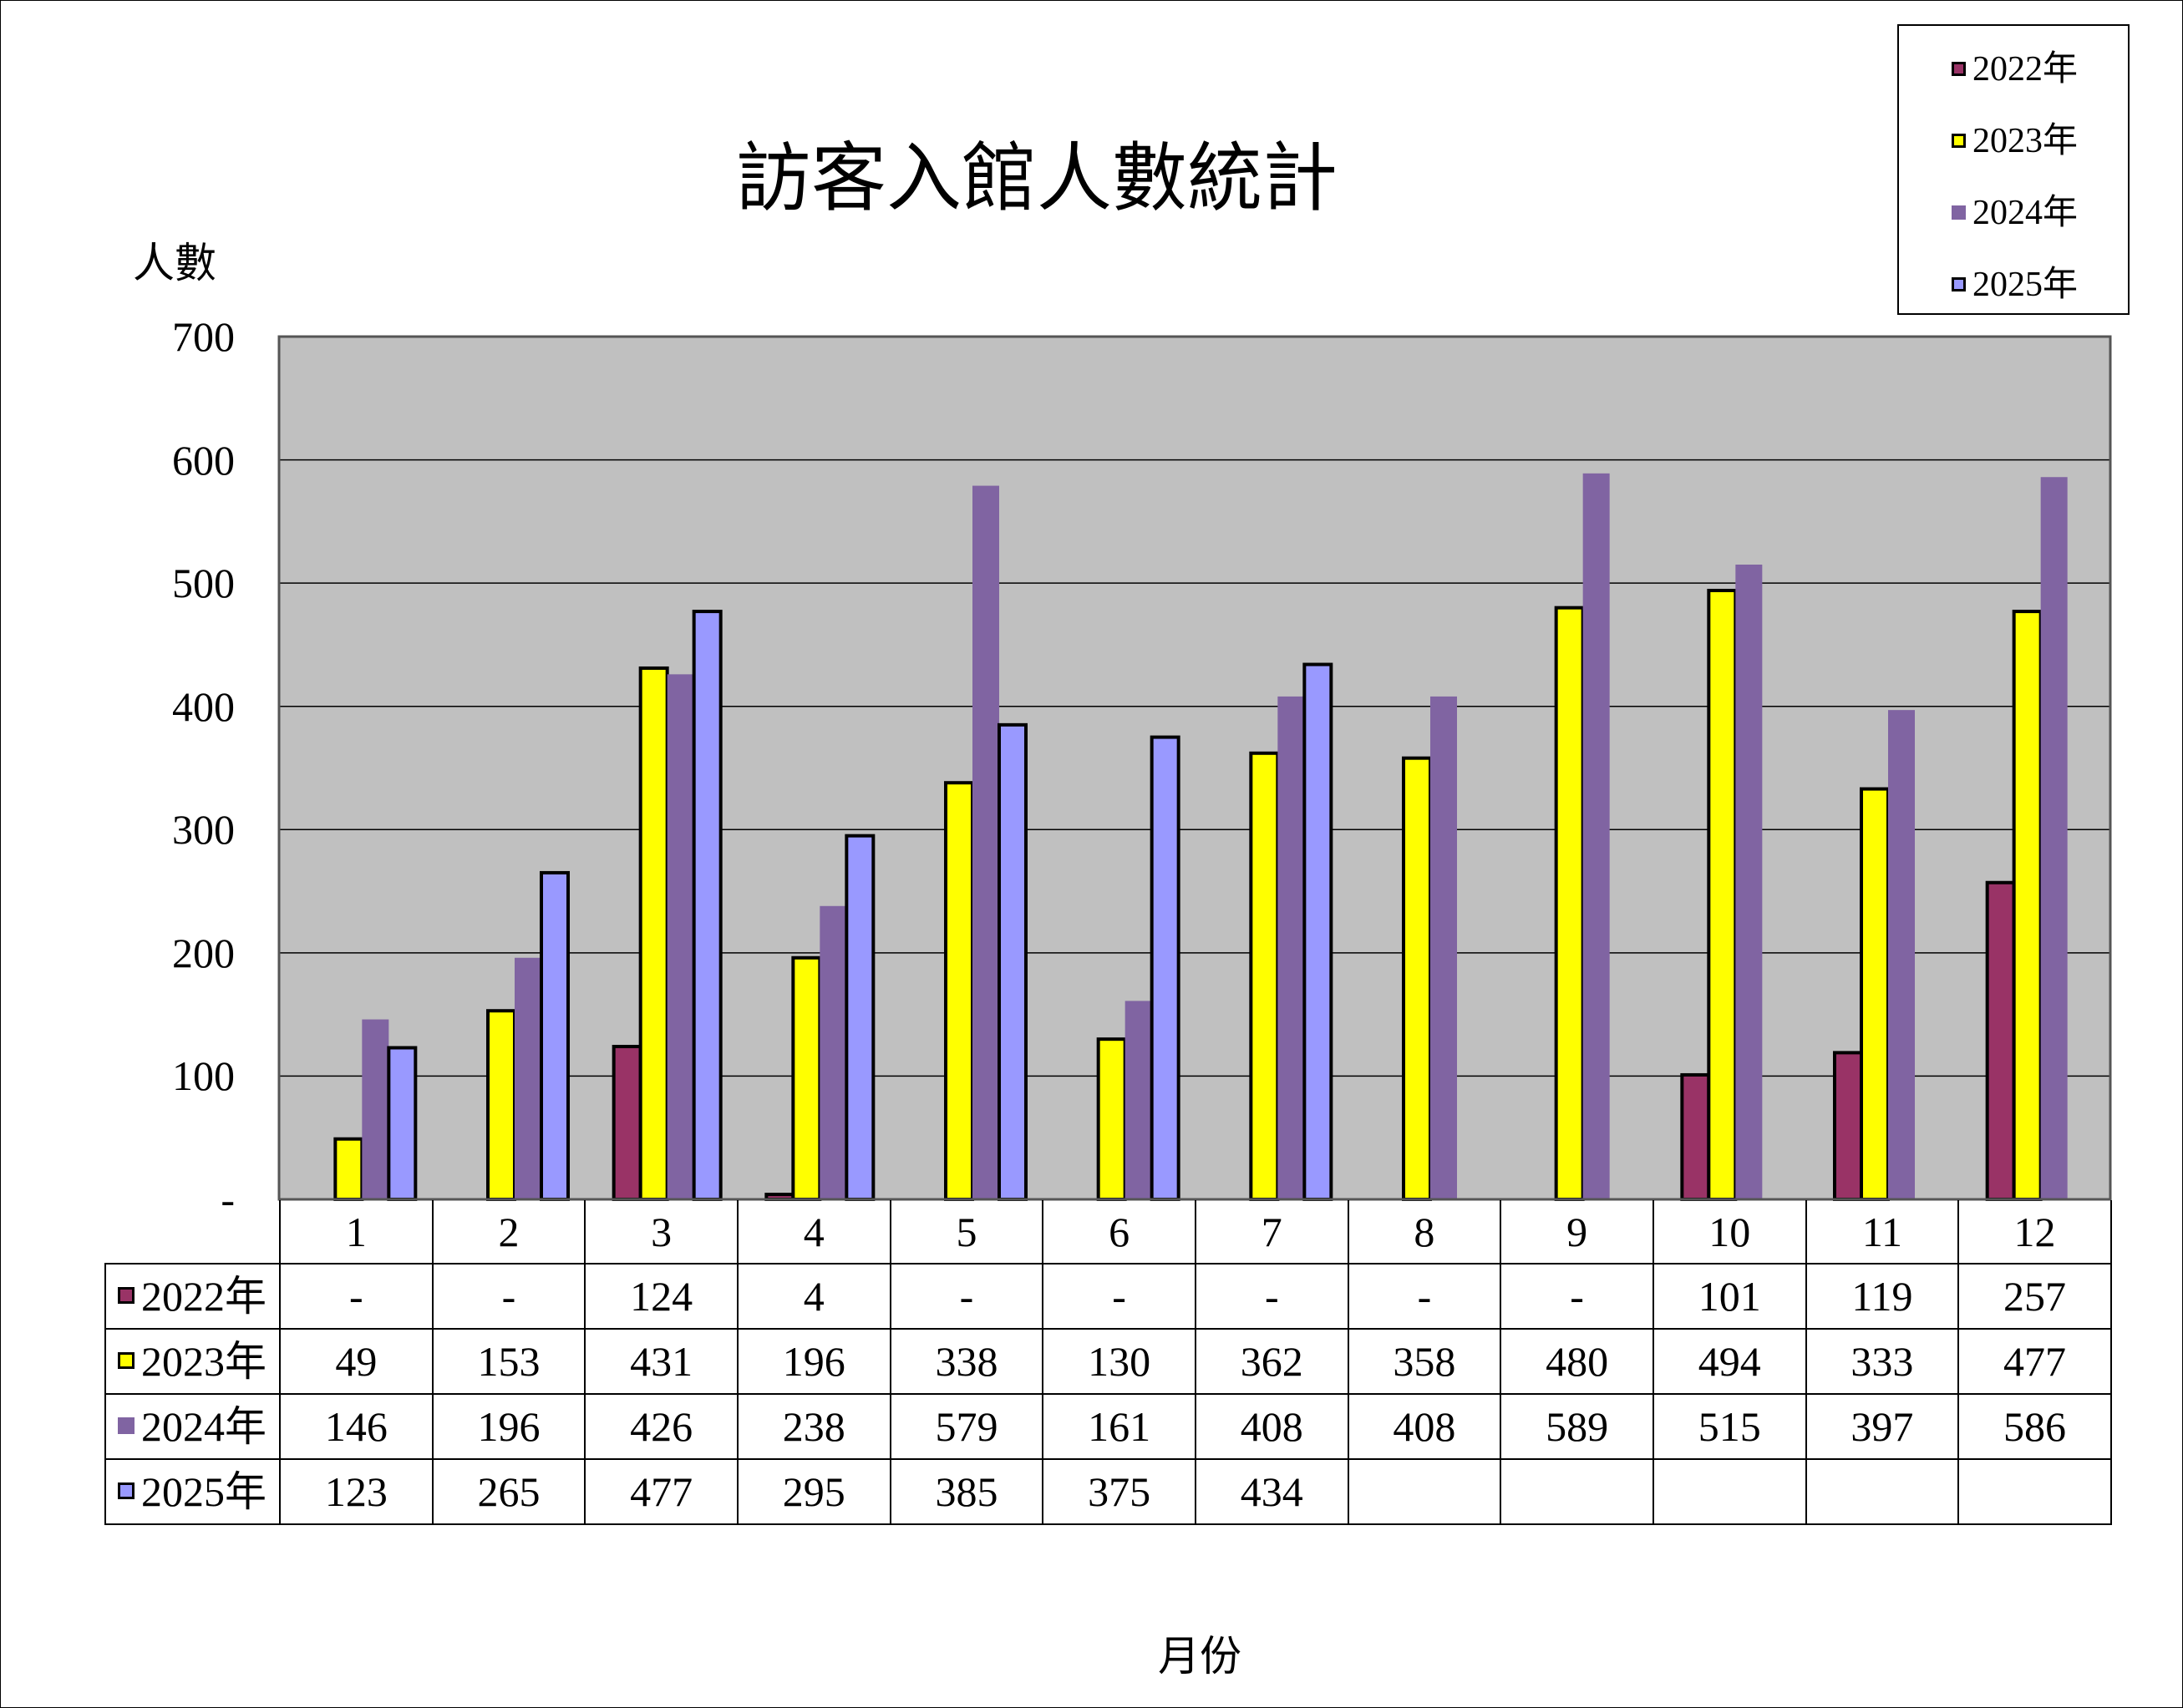 The width and height of the screenshot is (2183, 1708). What do you see at coordinates (2035, 1362) in the screenshot?
I see `table-cell: 477` at bounding box center [2035, 1362].